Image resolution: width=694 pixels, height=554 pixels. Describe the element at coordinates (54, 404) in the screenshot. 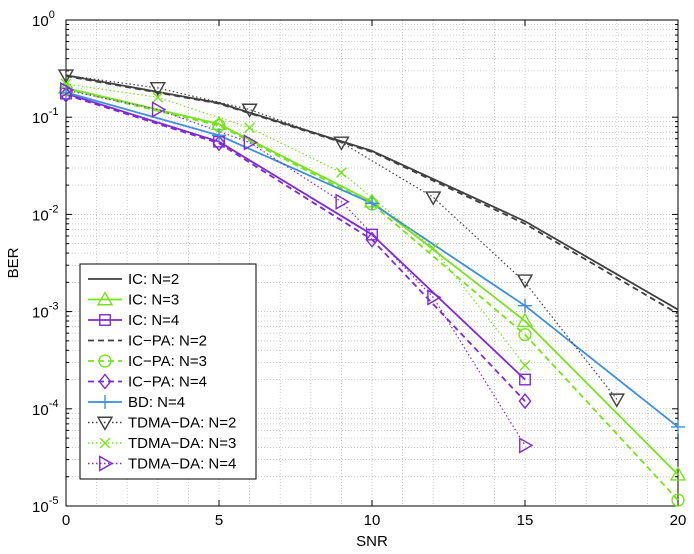

I see `y-tick-label-exponent: -4` at that location.